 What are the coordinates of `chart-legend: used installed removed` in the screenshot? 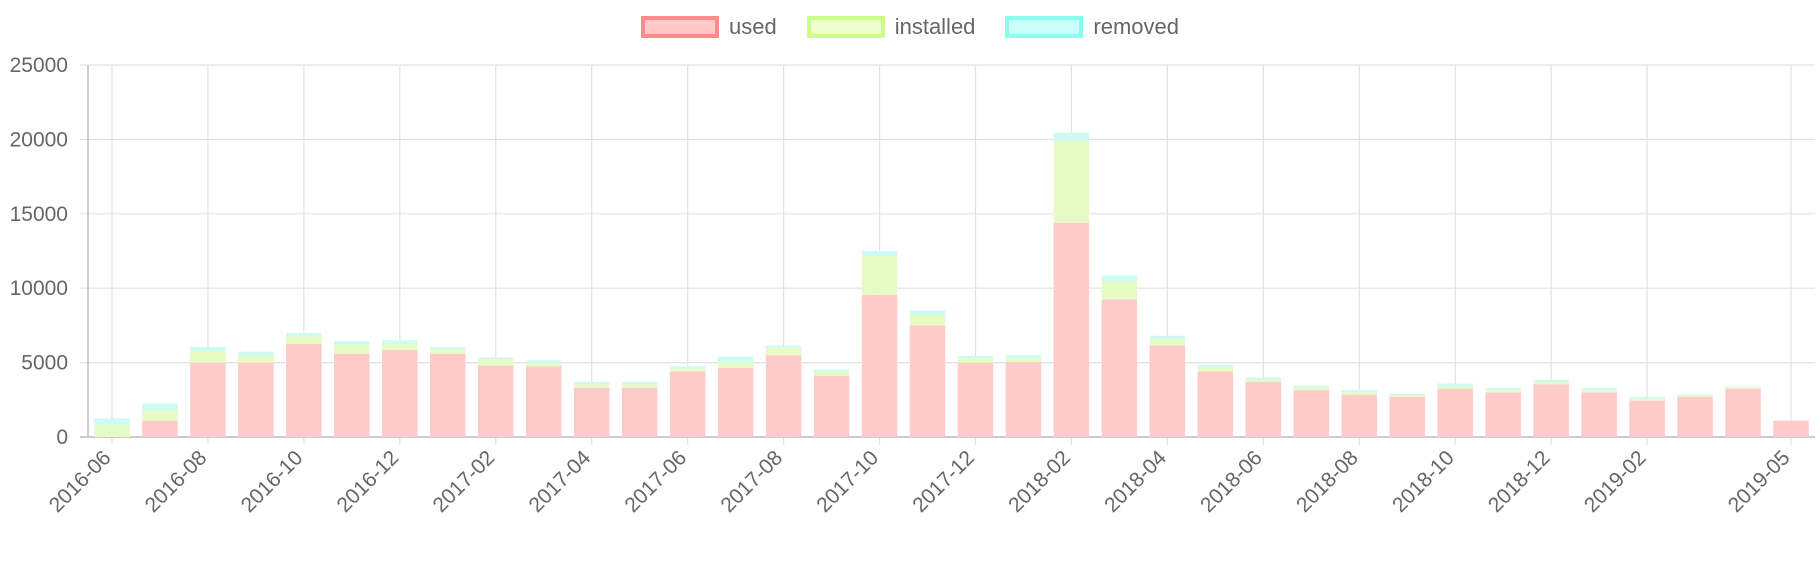 It's located at (910, 27).